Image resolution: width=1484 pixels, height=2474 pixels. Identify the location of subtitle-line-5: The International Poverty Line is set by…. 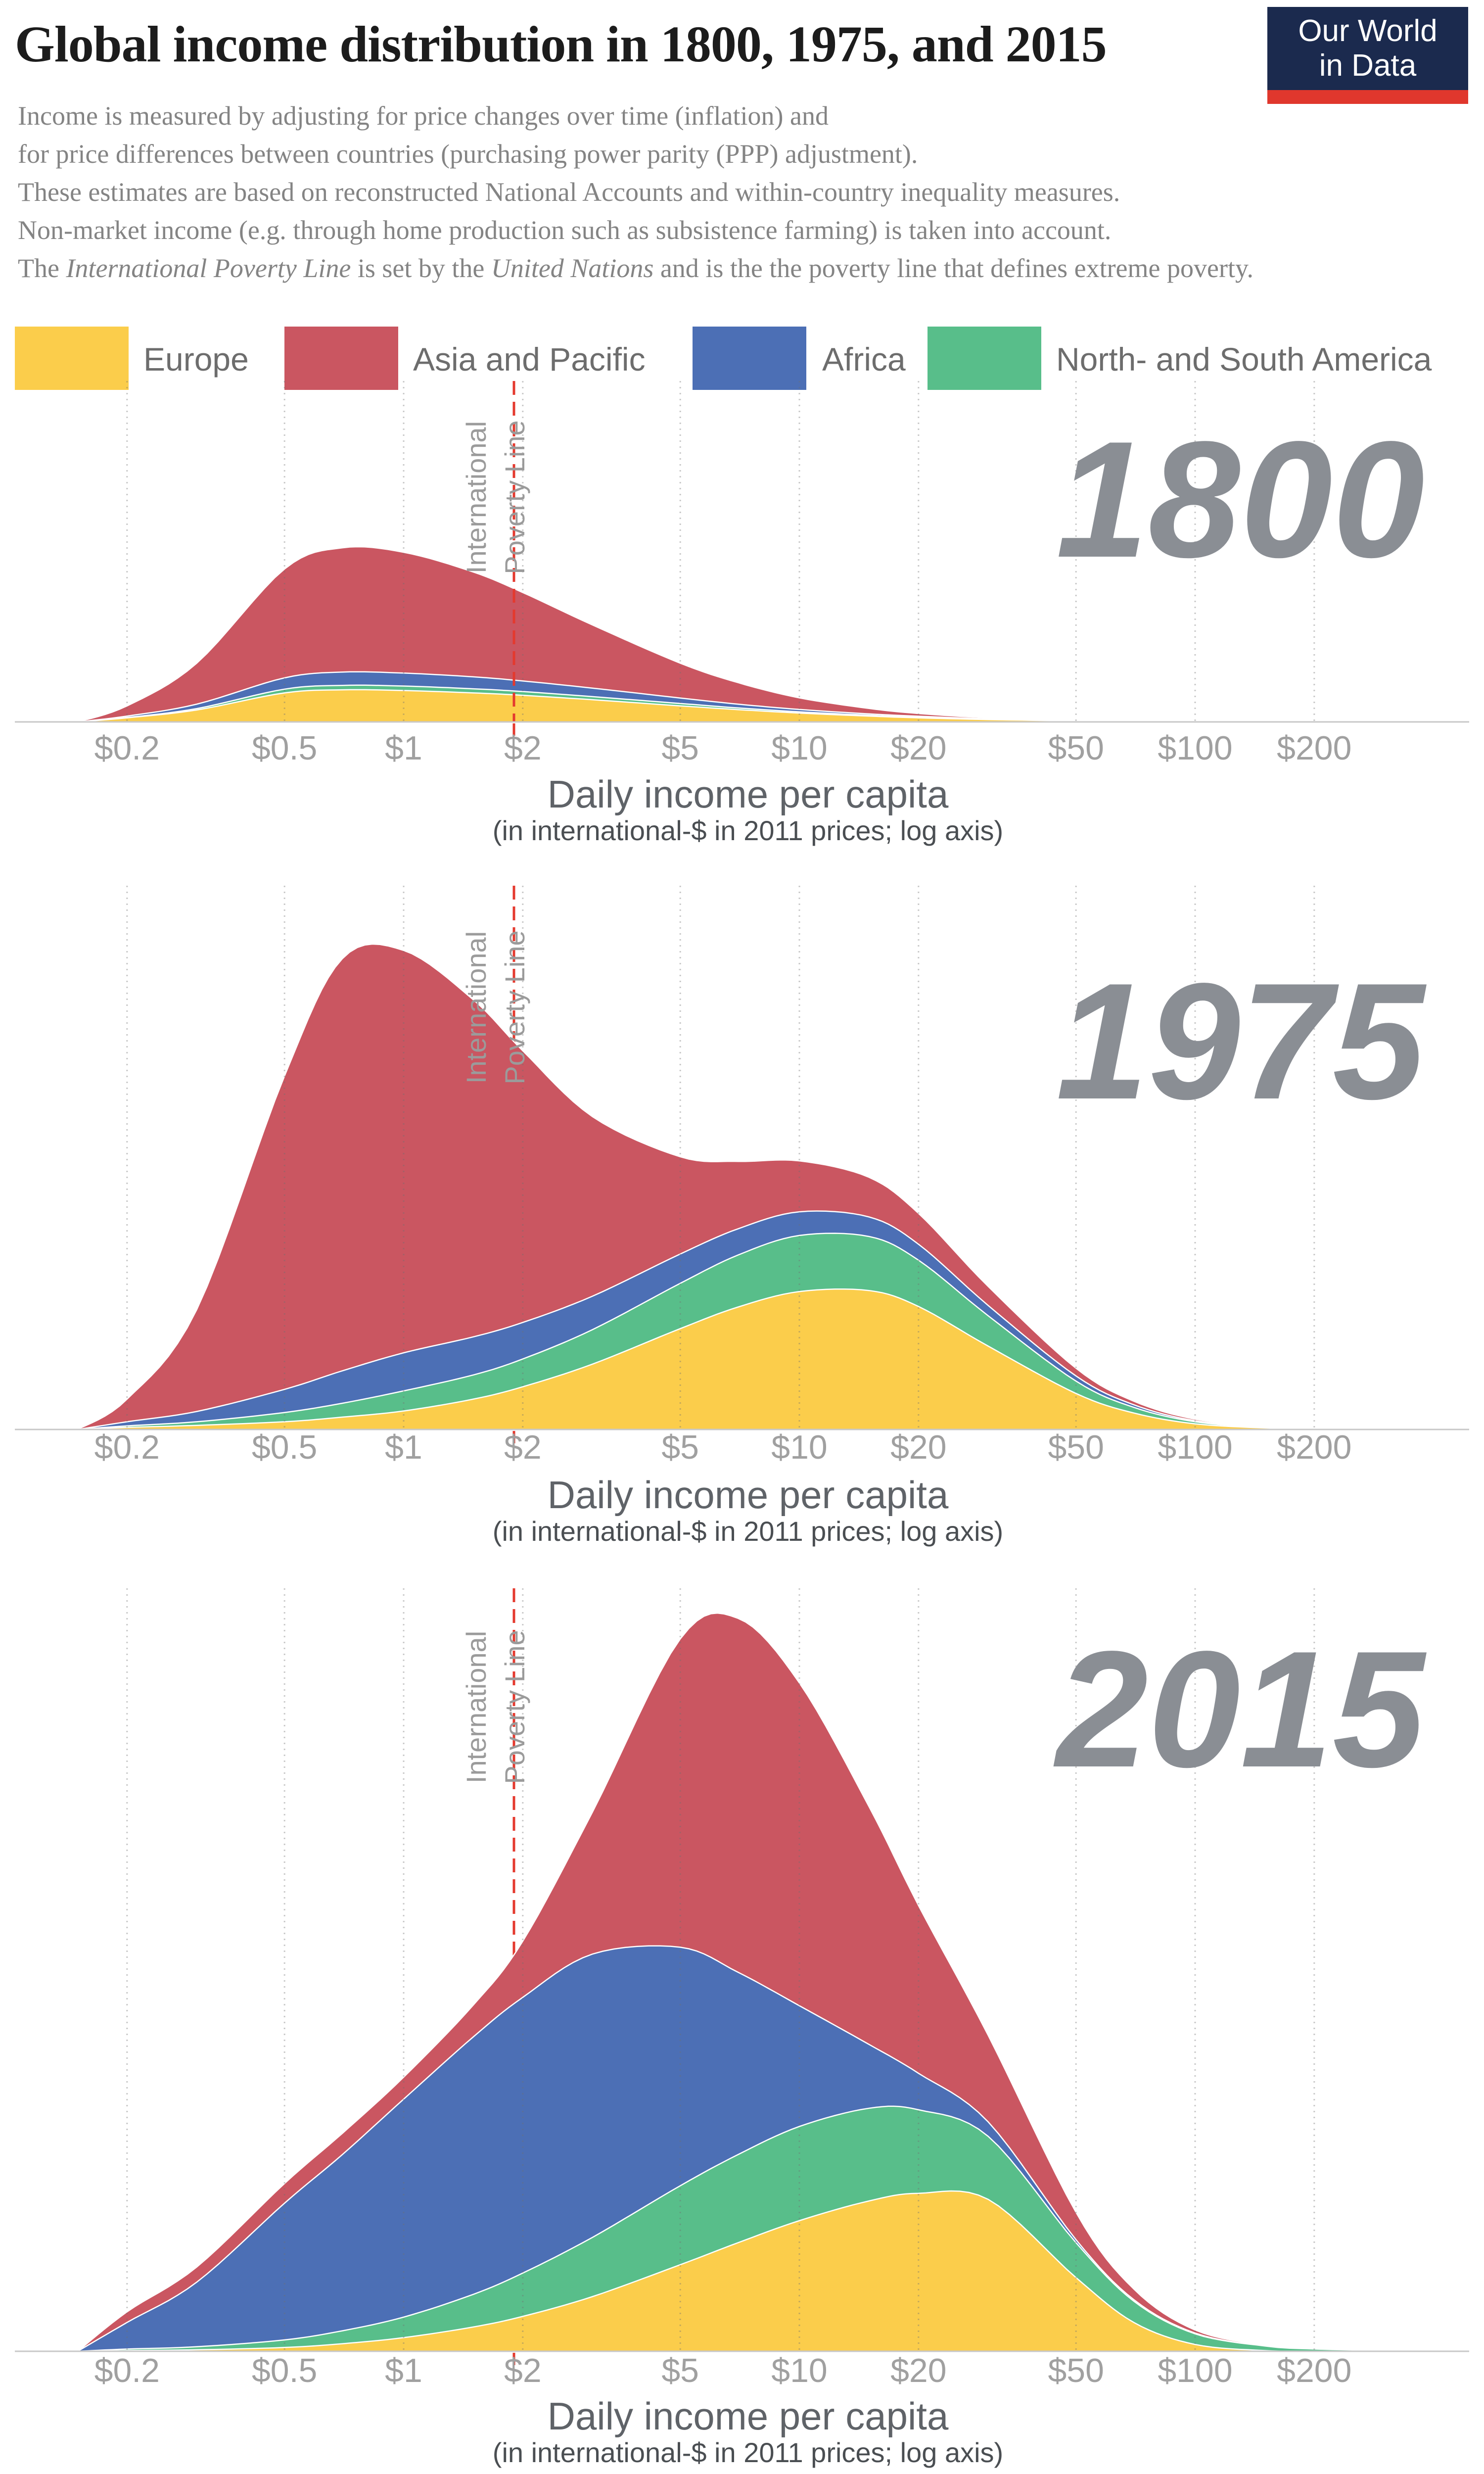
(635, 268).